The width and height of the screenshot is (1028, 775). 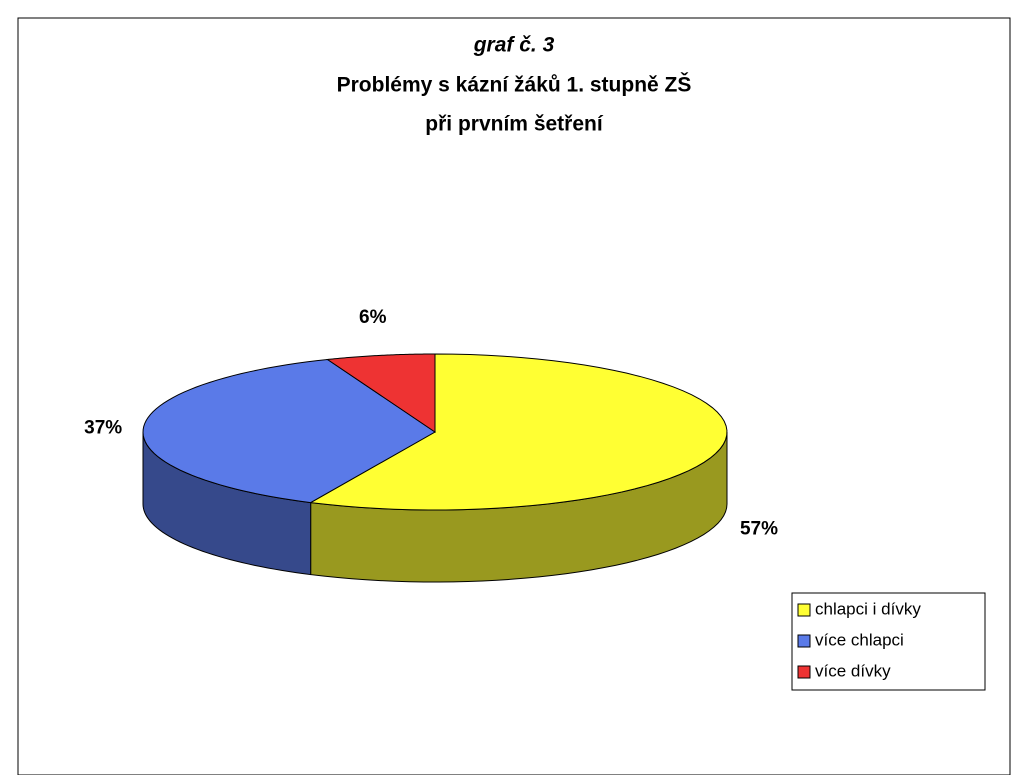 I want to click on chart-subtitle: při prvním šetření, so click(x=514, y=124).